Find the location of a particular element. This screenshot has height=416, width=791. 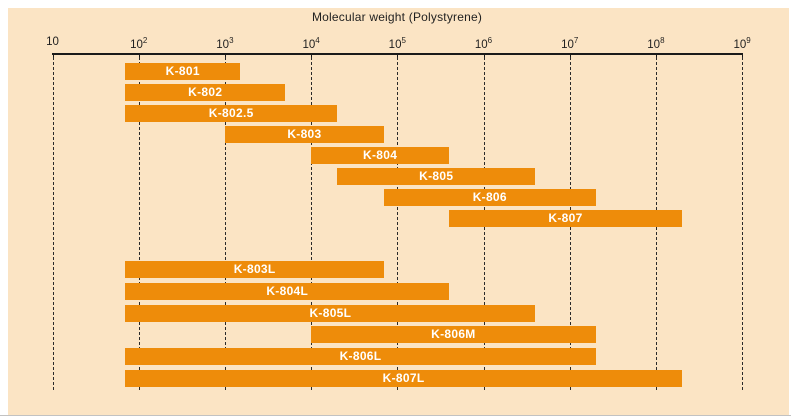

bar-k-802: K-802 is located at coordinates (205, 92).